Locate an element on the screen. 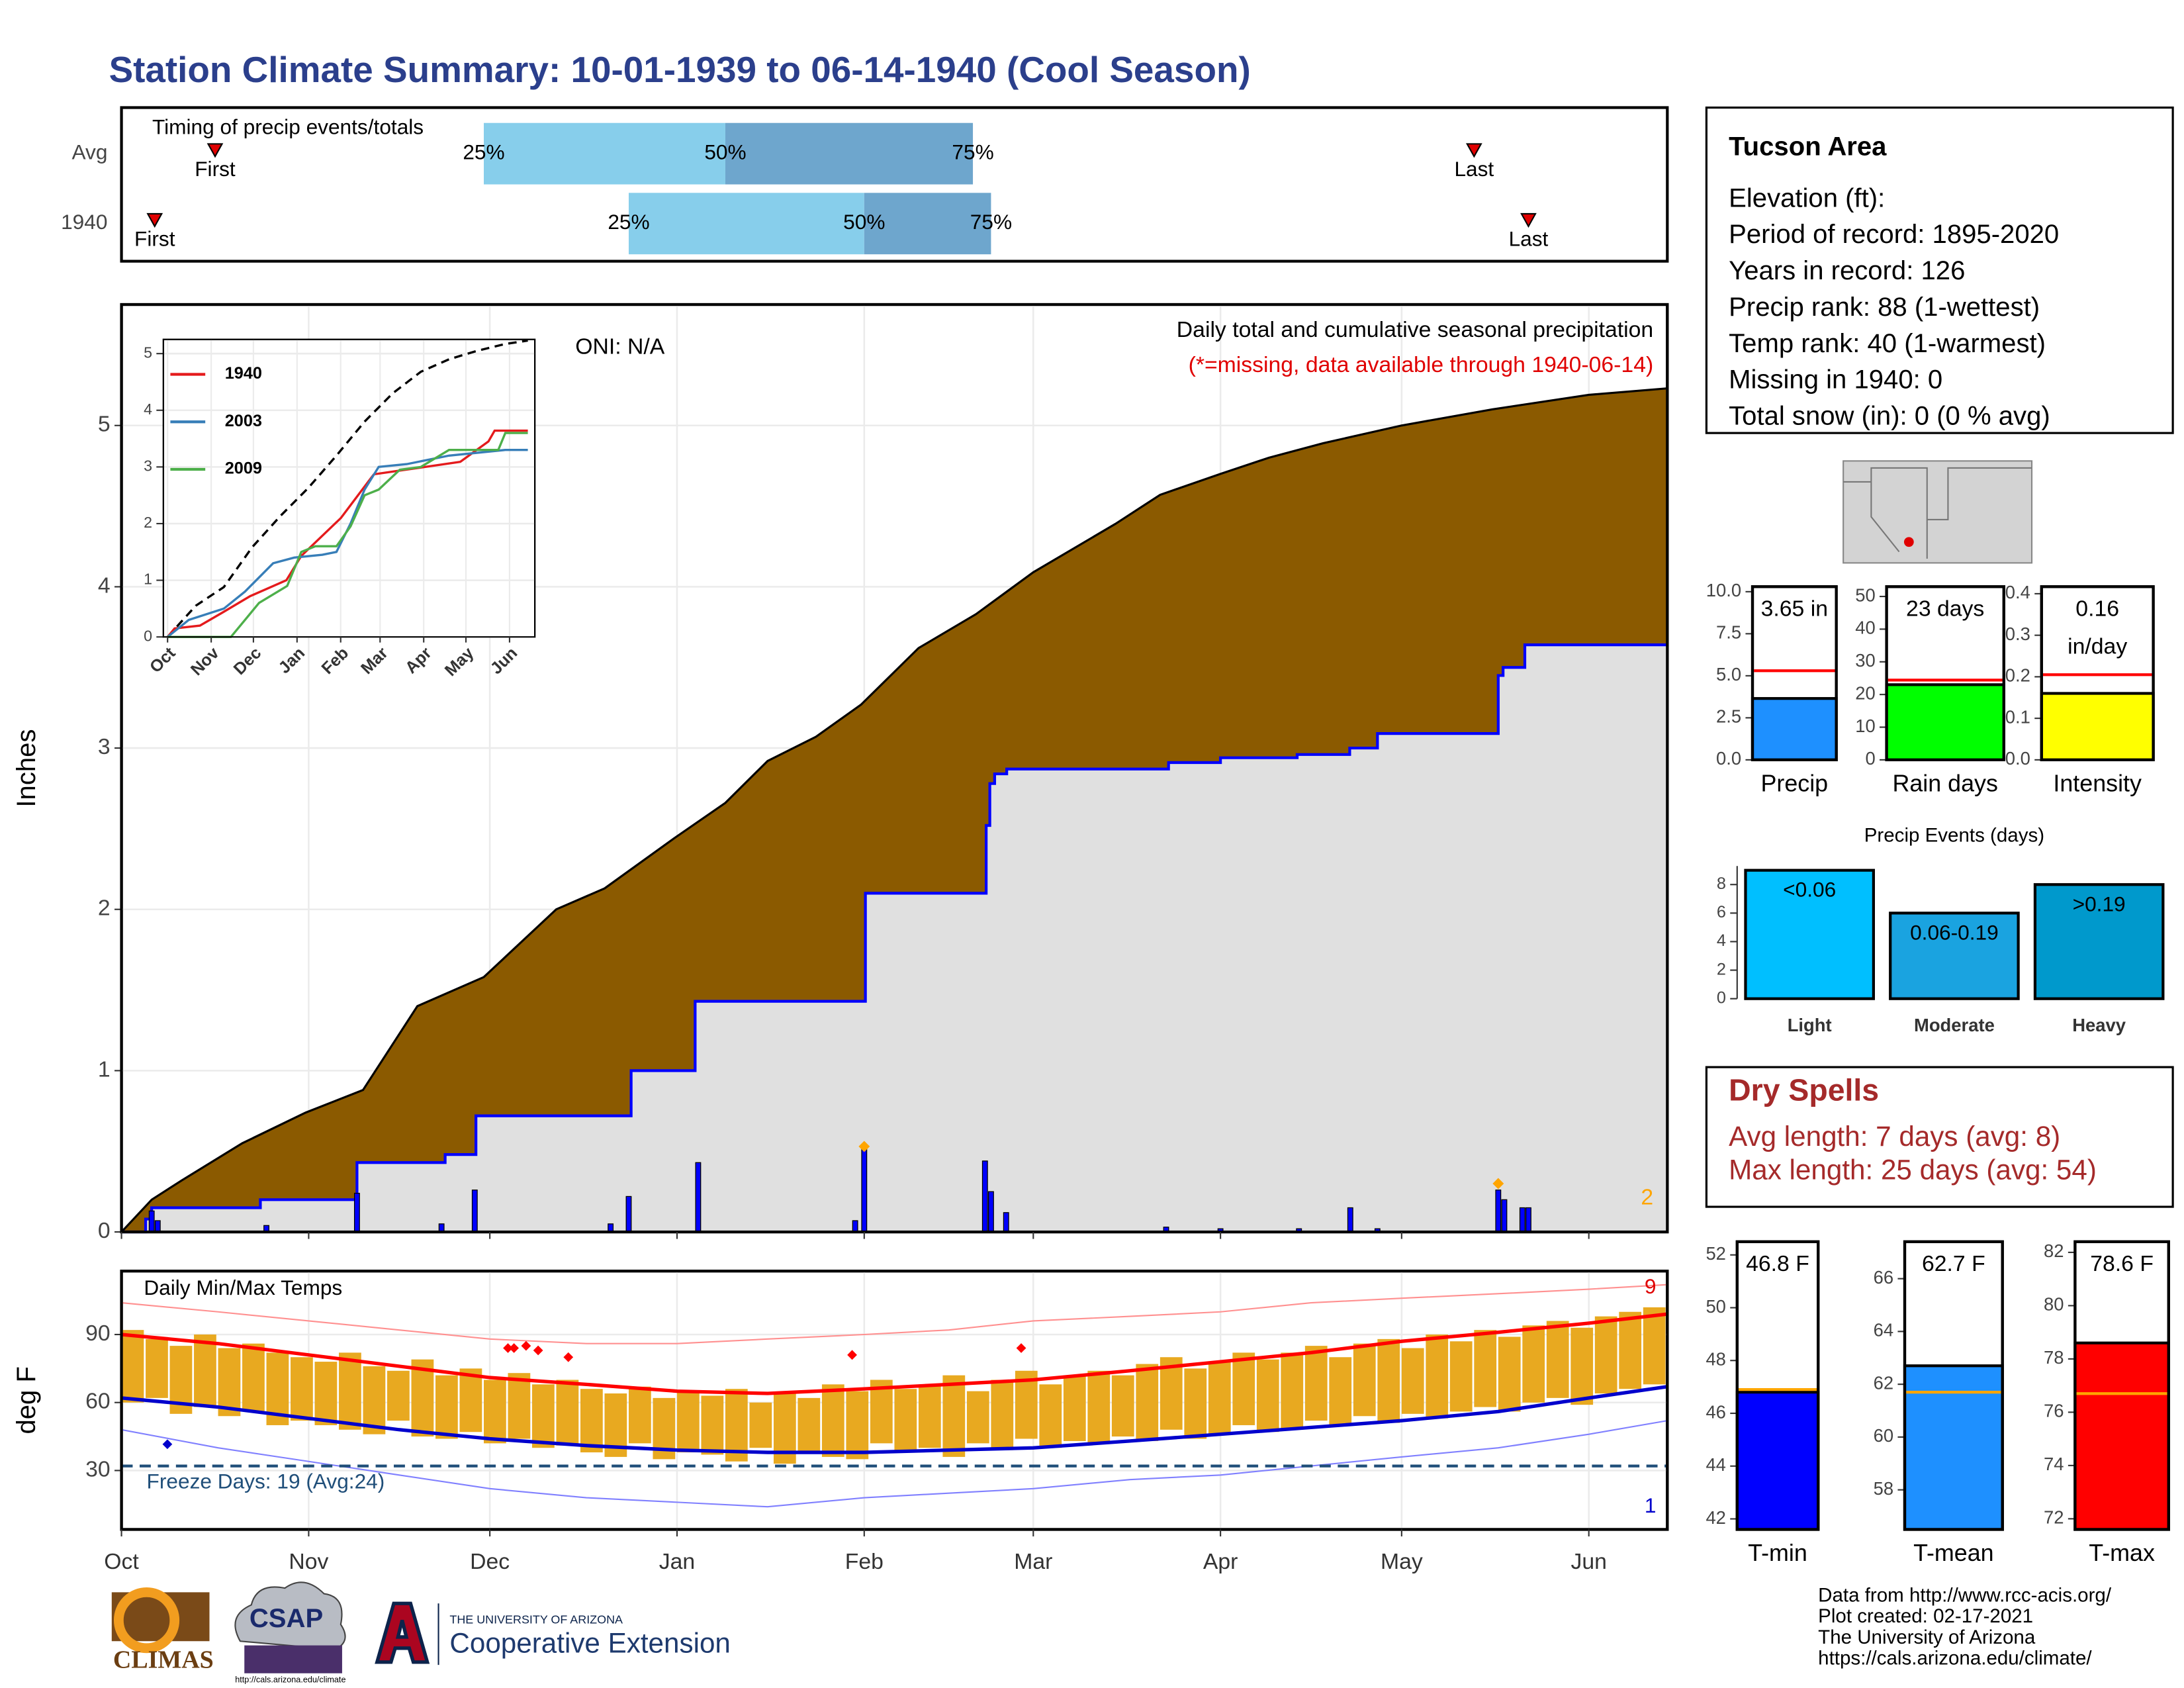 The width and height of the screenshot is (2184, 1688). y-tick-label: 72 is located at coordinates (2054, 1517).